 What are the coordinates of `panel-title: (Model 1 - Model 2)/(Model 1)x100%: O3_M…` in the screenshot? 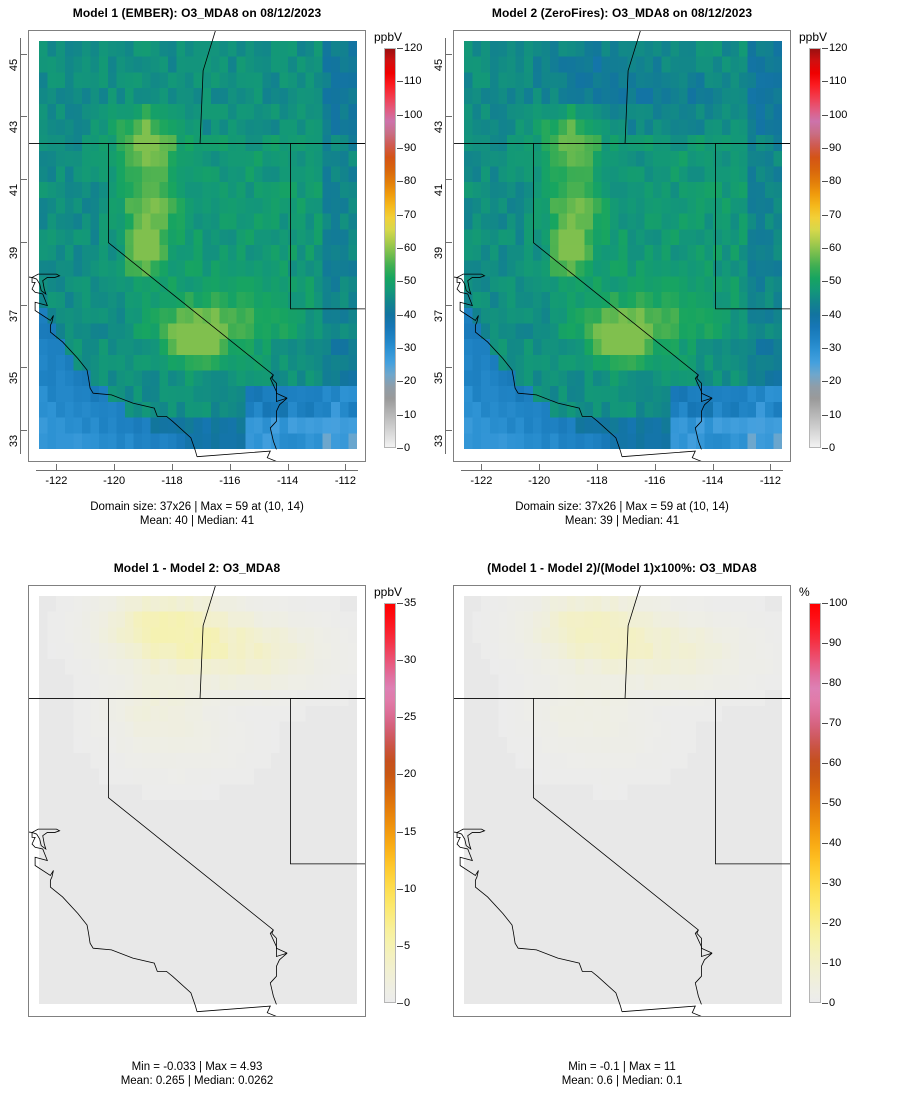 It's located at (622, 568).